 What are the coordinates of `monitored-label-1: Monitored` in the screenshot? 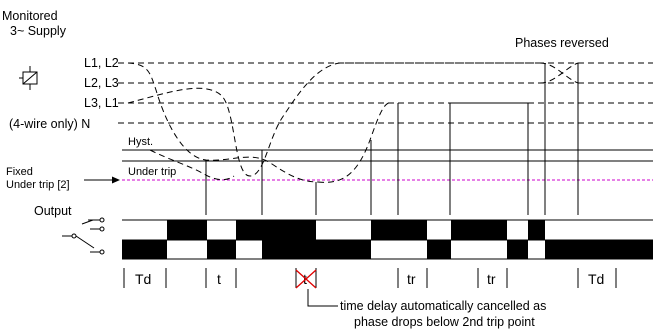 It's located at (30, 16).